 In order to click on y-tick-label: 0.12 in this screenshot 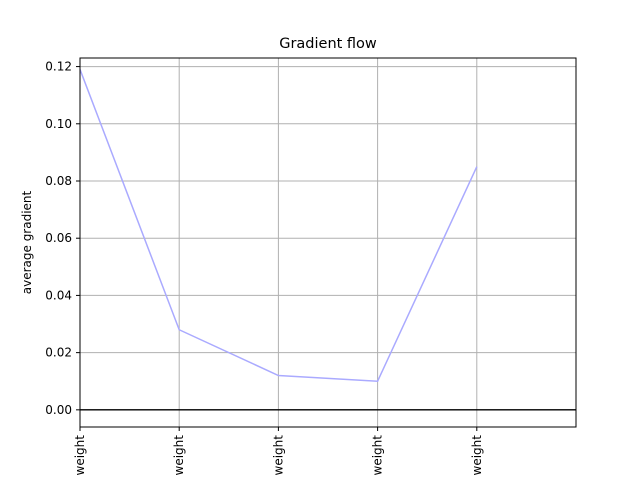, I will do `click(58, 67)`.